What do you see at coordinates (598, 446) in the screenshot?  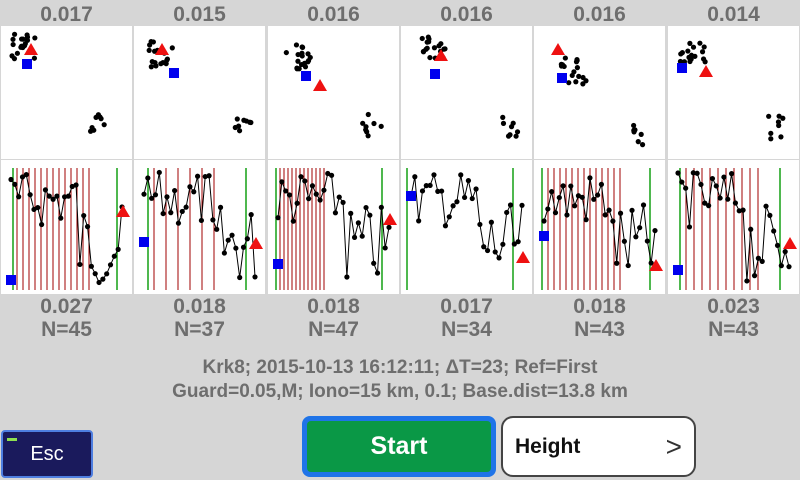 I see `height-button: Height >` at bounding box center [598, 446].